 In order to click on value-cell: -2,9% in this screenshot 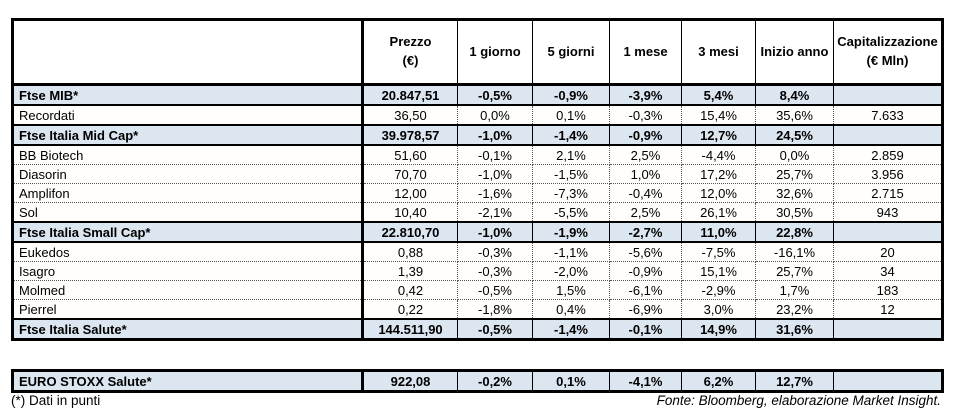, I will do `click(718, 290)`.